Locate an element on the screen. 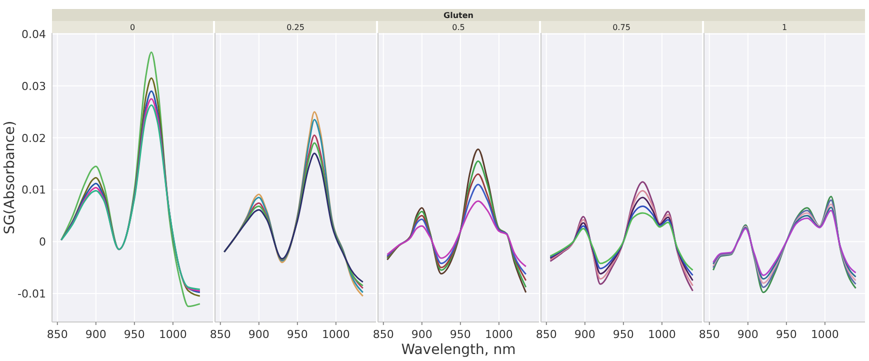 Image resolution: width=869 pixels, height=361 pixels. chart-title: 1 is located at coordinates (785, 27).